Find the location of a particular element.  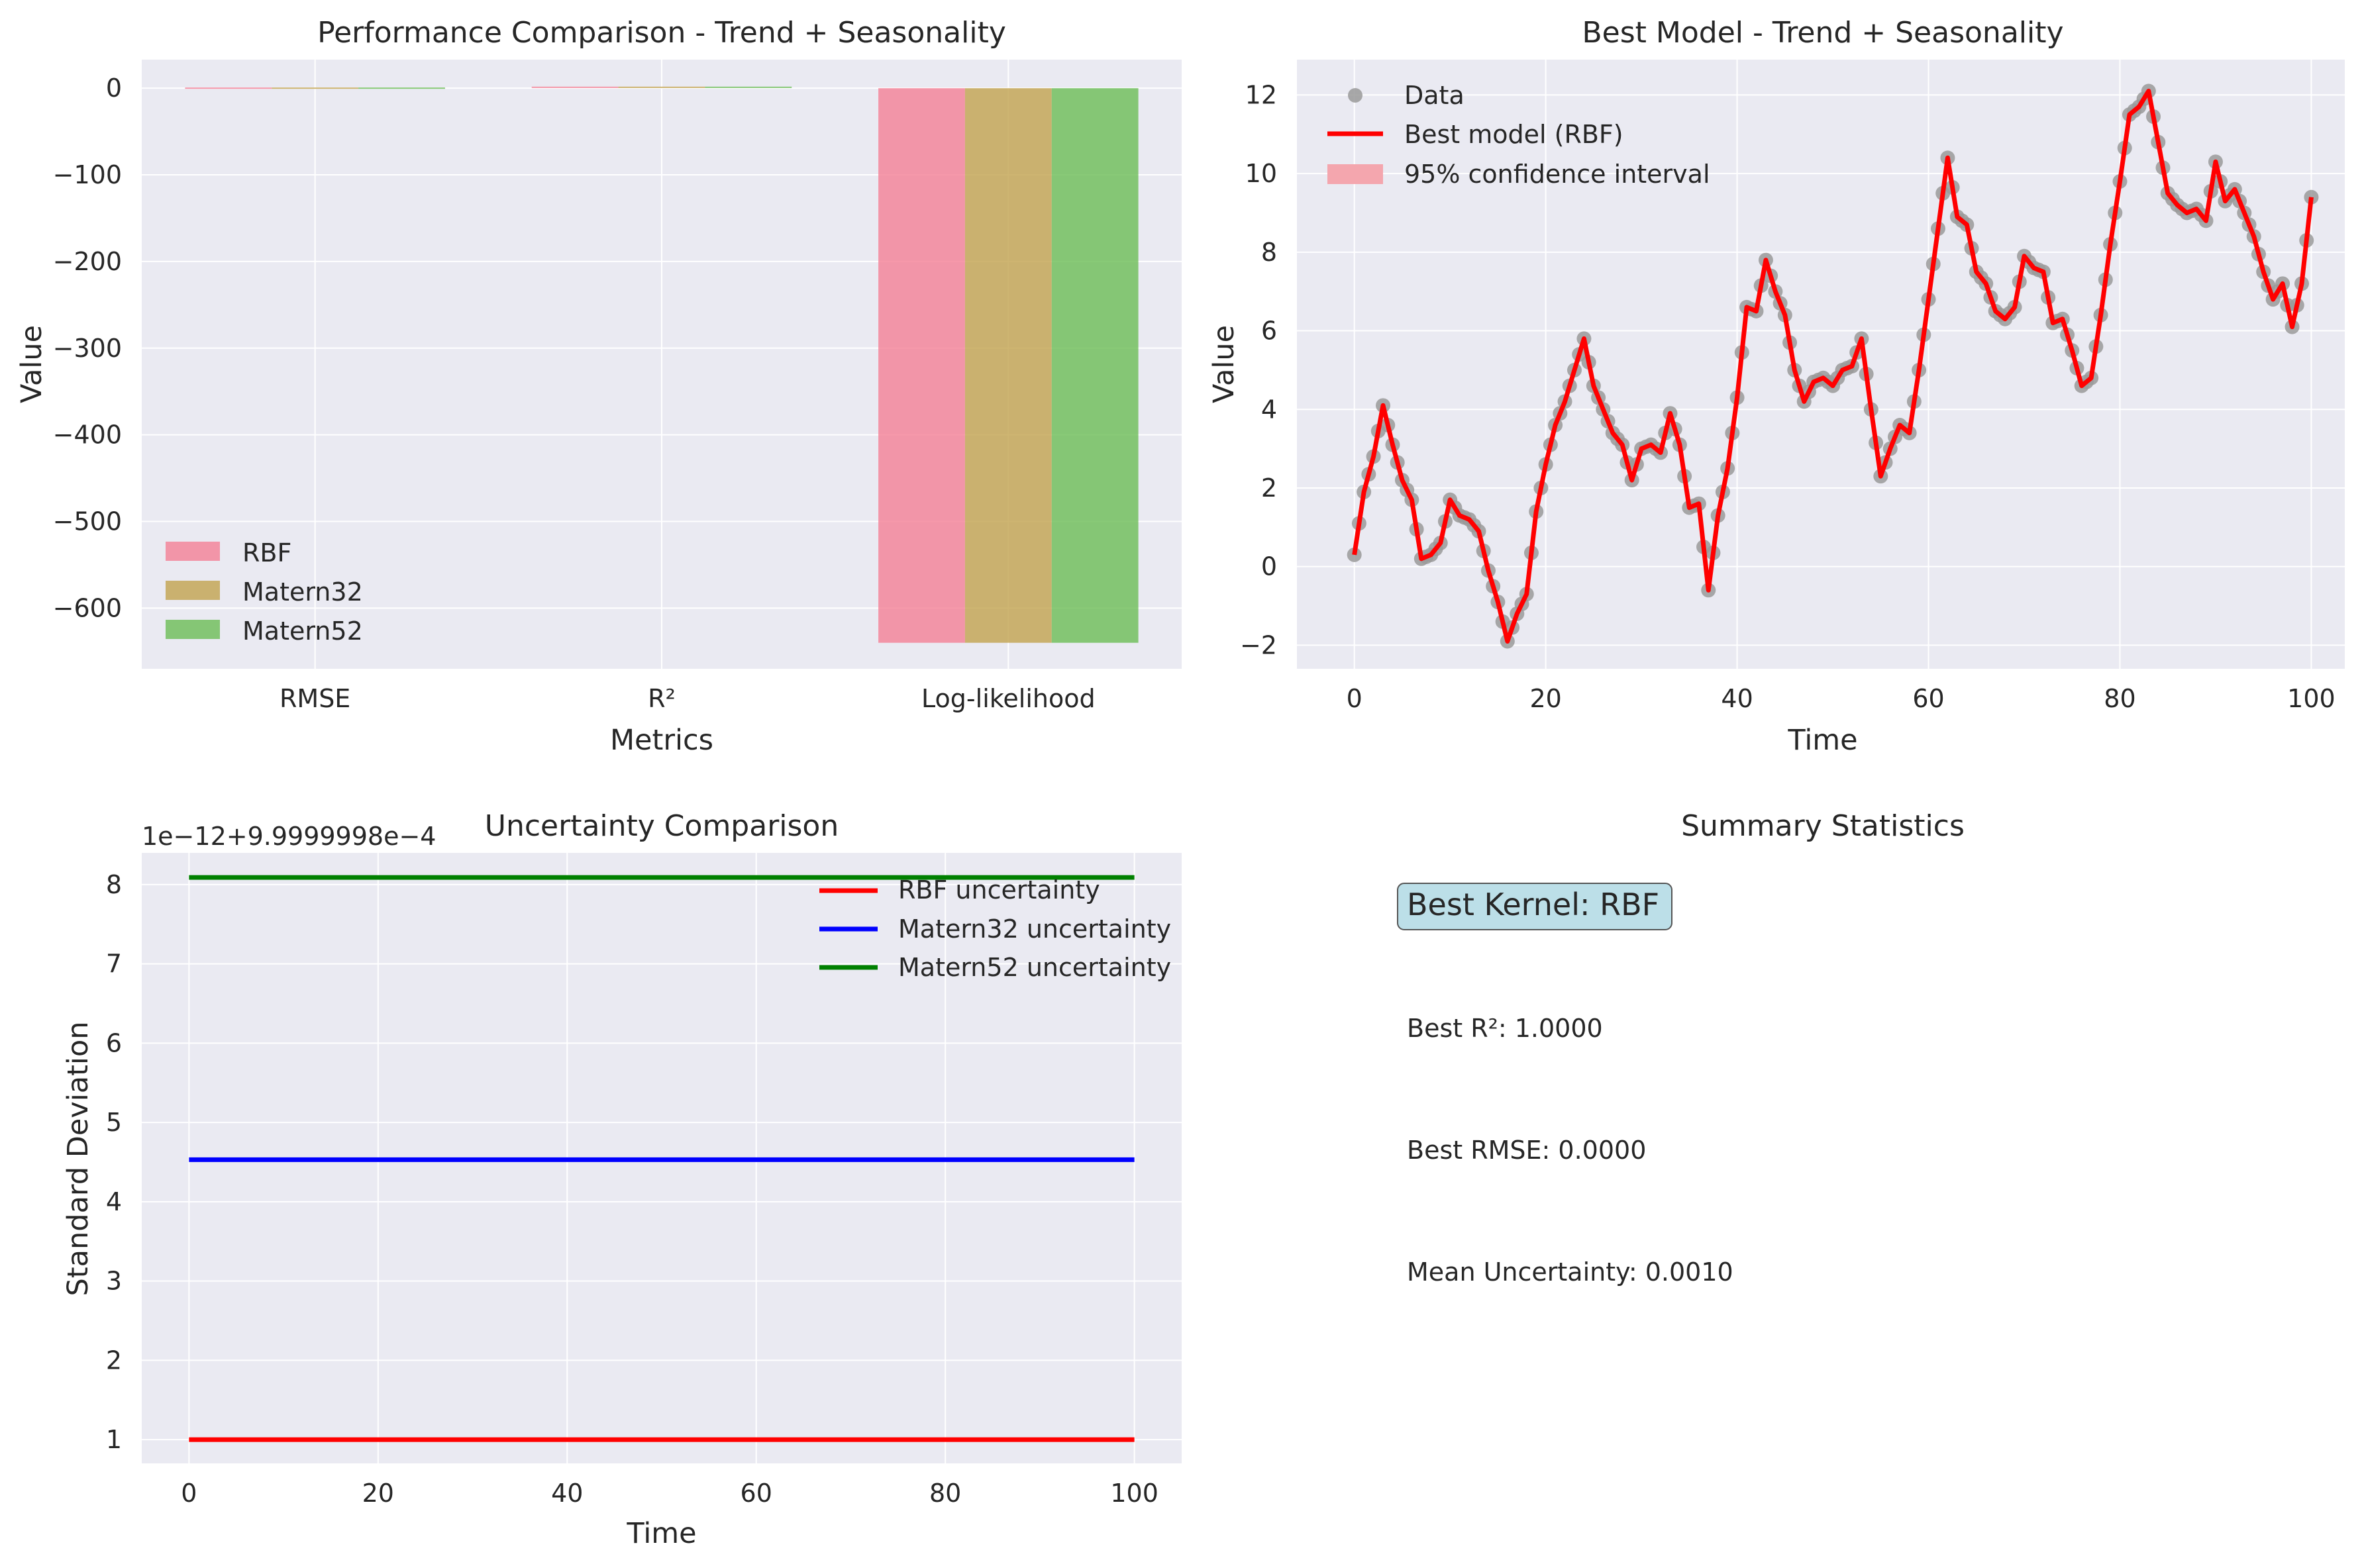

best-model-y-ticks: −2 0 2 4 6 8 10 12 is located at coordinates (1259, 370).